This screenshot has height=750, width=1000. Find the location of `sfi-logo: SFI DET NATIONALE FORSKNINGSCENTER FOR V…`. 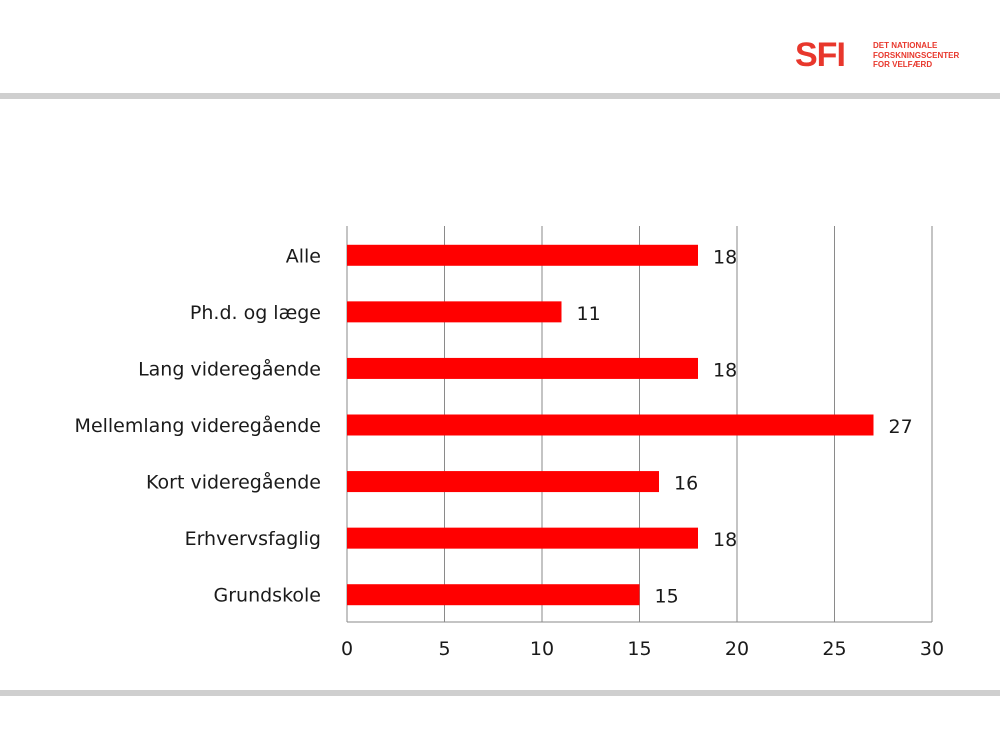

sfi-logo: SFI DET NATIONALE FORSKNINGSCENTER FOR V… is located at coordinates (885, 56).